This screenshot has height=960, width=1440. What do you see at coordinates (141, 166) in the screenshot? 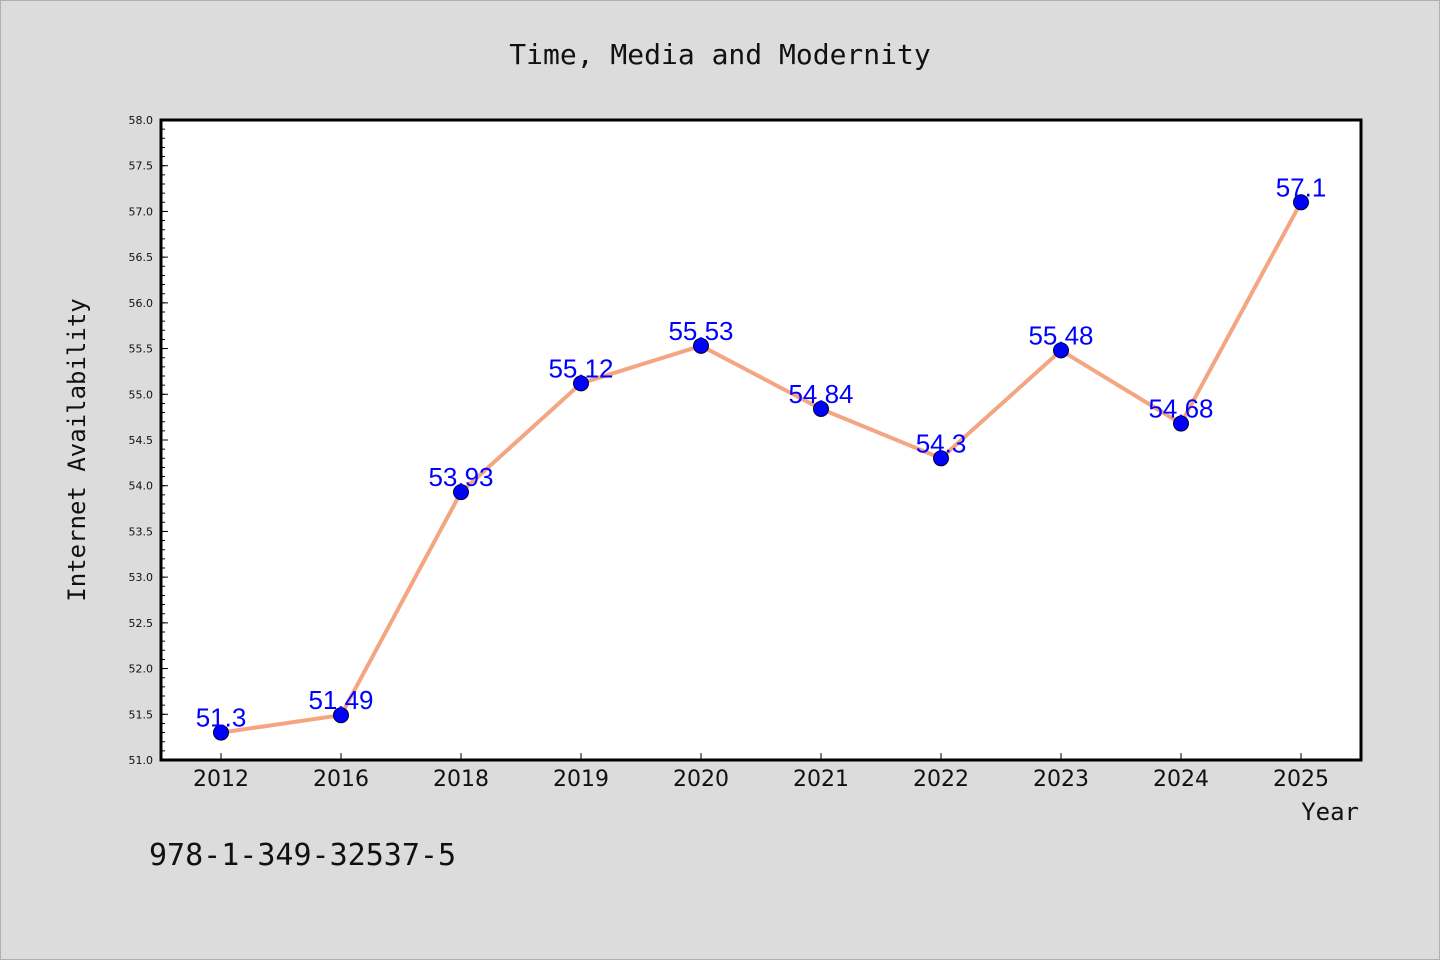
I see `y-tick-label: 57.5` at bounding box center [141, 166].